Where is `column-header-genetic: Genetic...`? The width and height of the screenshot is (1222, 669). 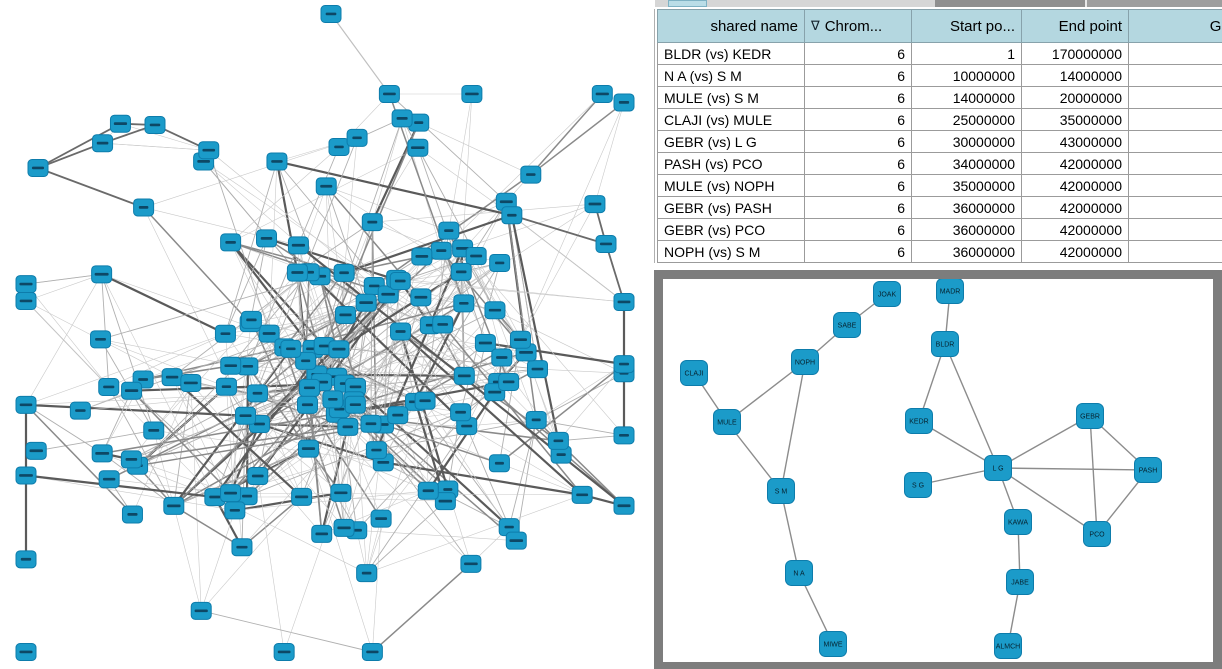
column-header-genetic: Genetic... is located at coordinates (1175, 26).